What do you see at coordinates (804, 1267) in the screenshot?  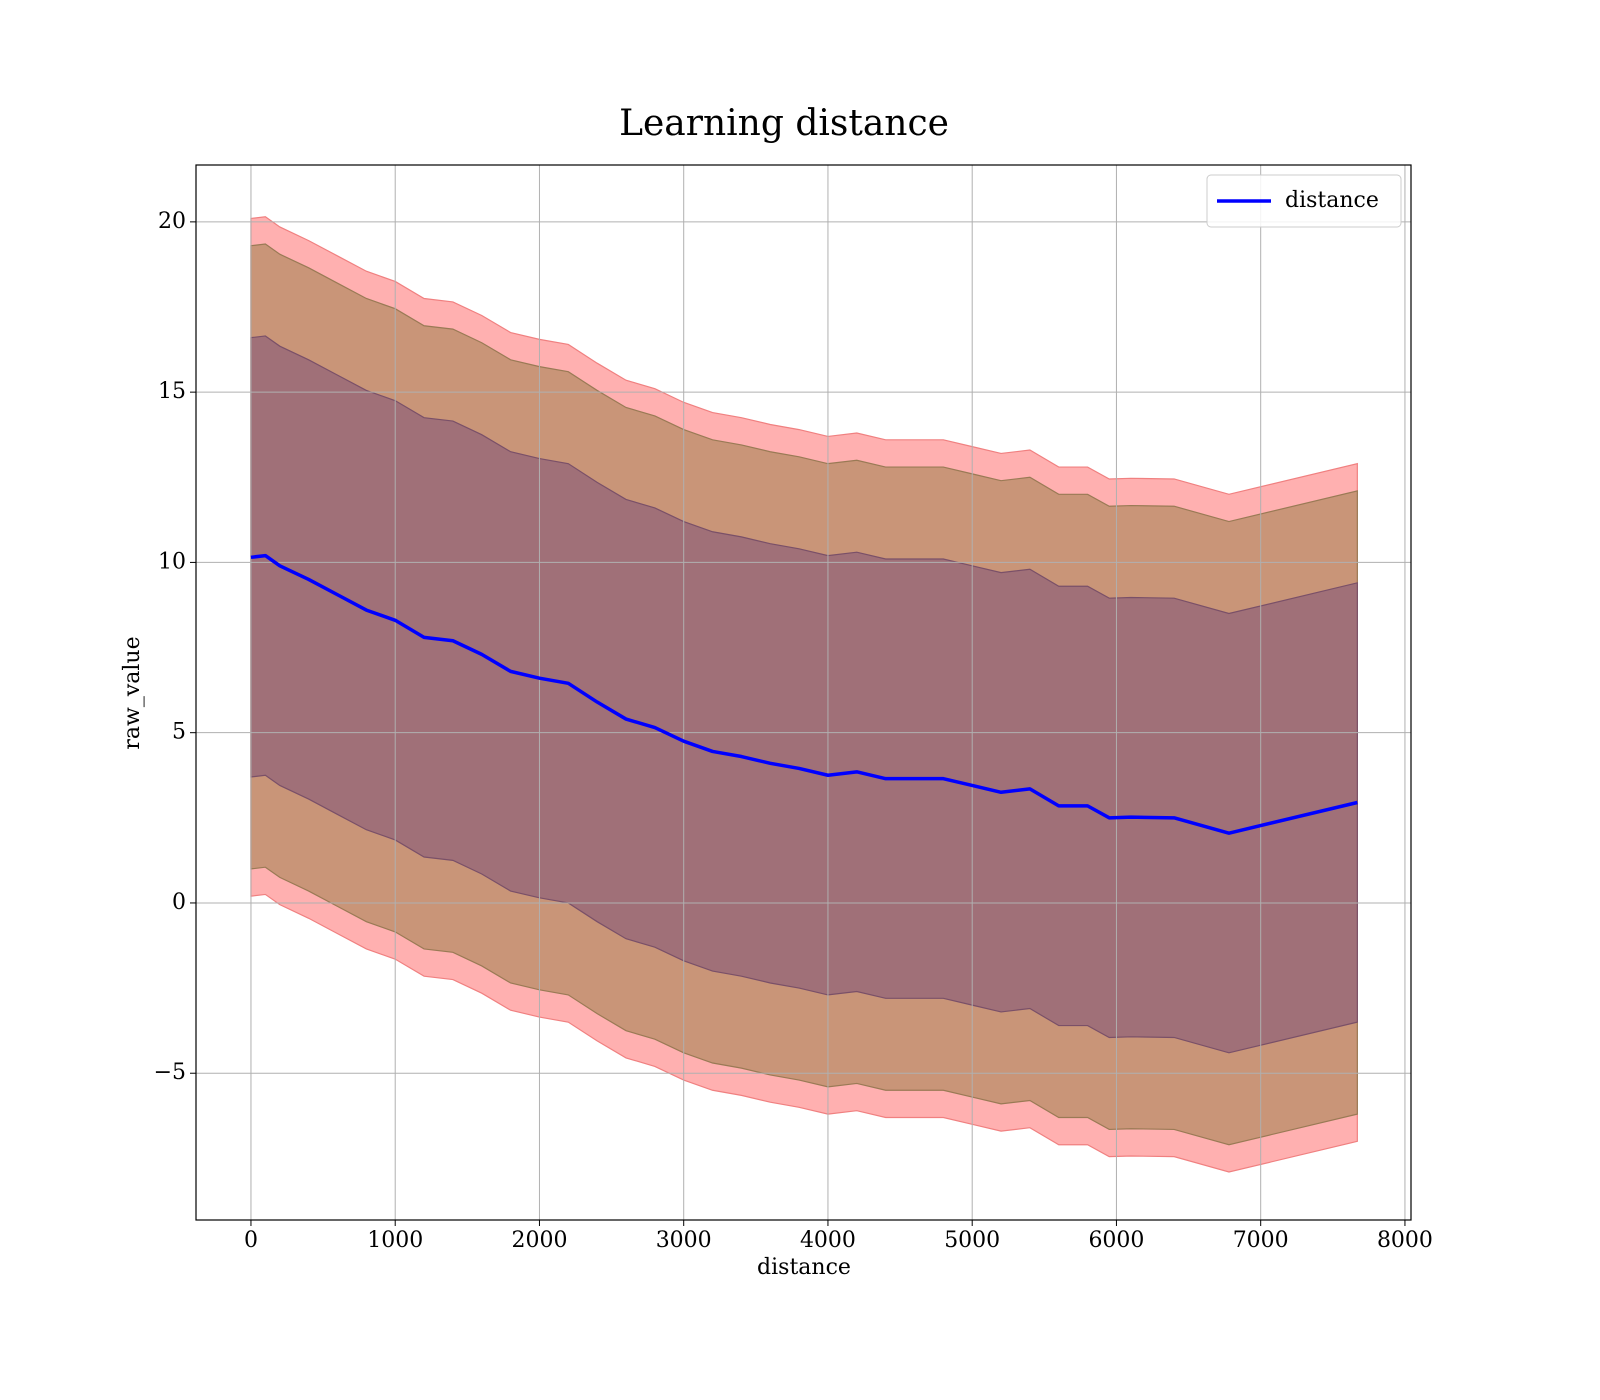 I see `x-axis-label: distance` at bounding box center [804, 1267].